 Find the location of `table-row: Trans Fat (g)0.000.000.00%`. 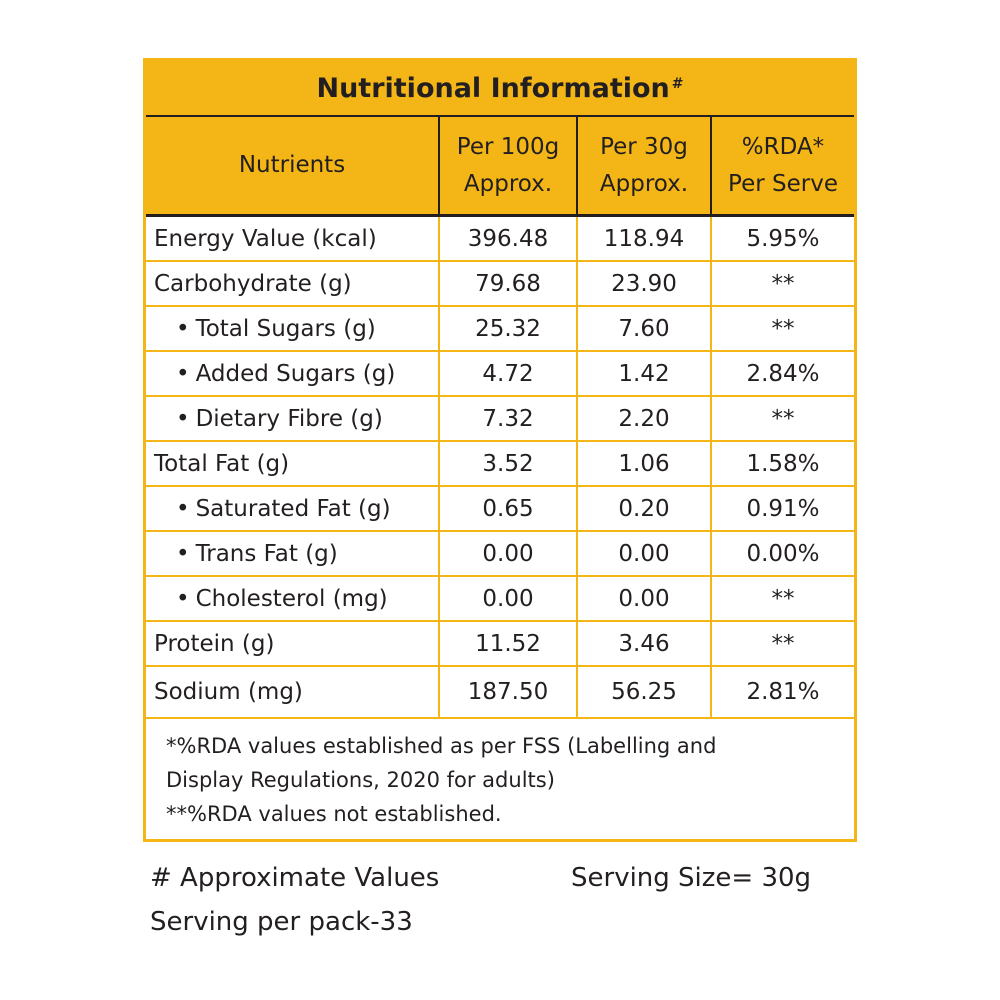

table-row: Trans Fat (g)0.000.000.00% is located at coordinates (500, 554).